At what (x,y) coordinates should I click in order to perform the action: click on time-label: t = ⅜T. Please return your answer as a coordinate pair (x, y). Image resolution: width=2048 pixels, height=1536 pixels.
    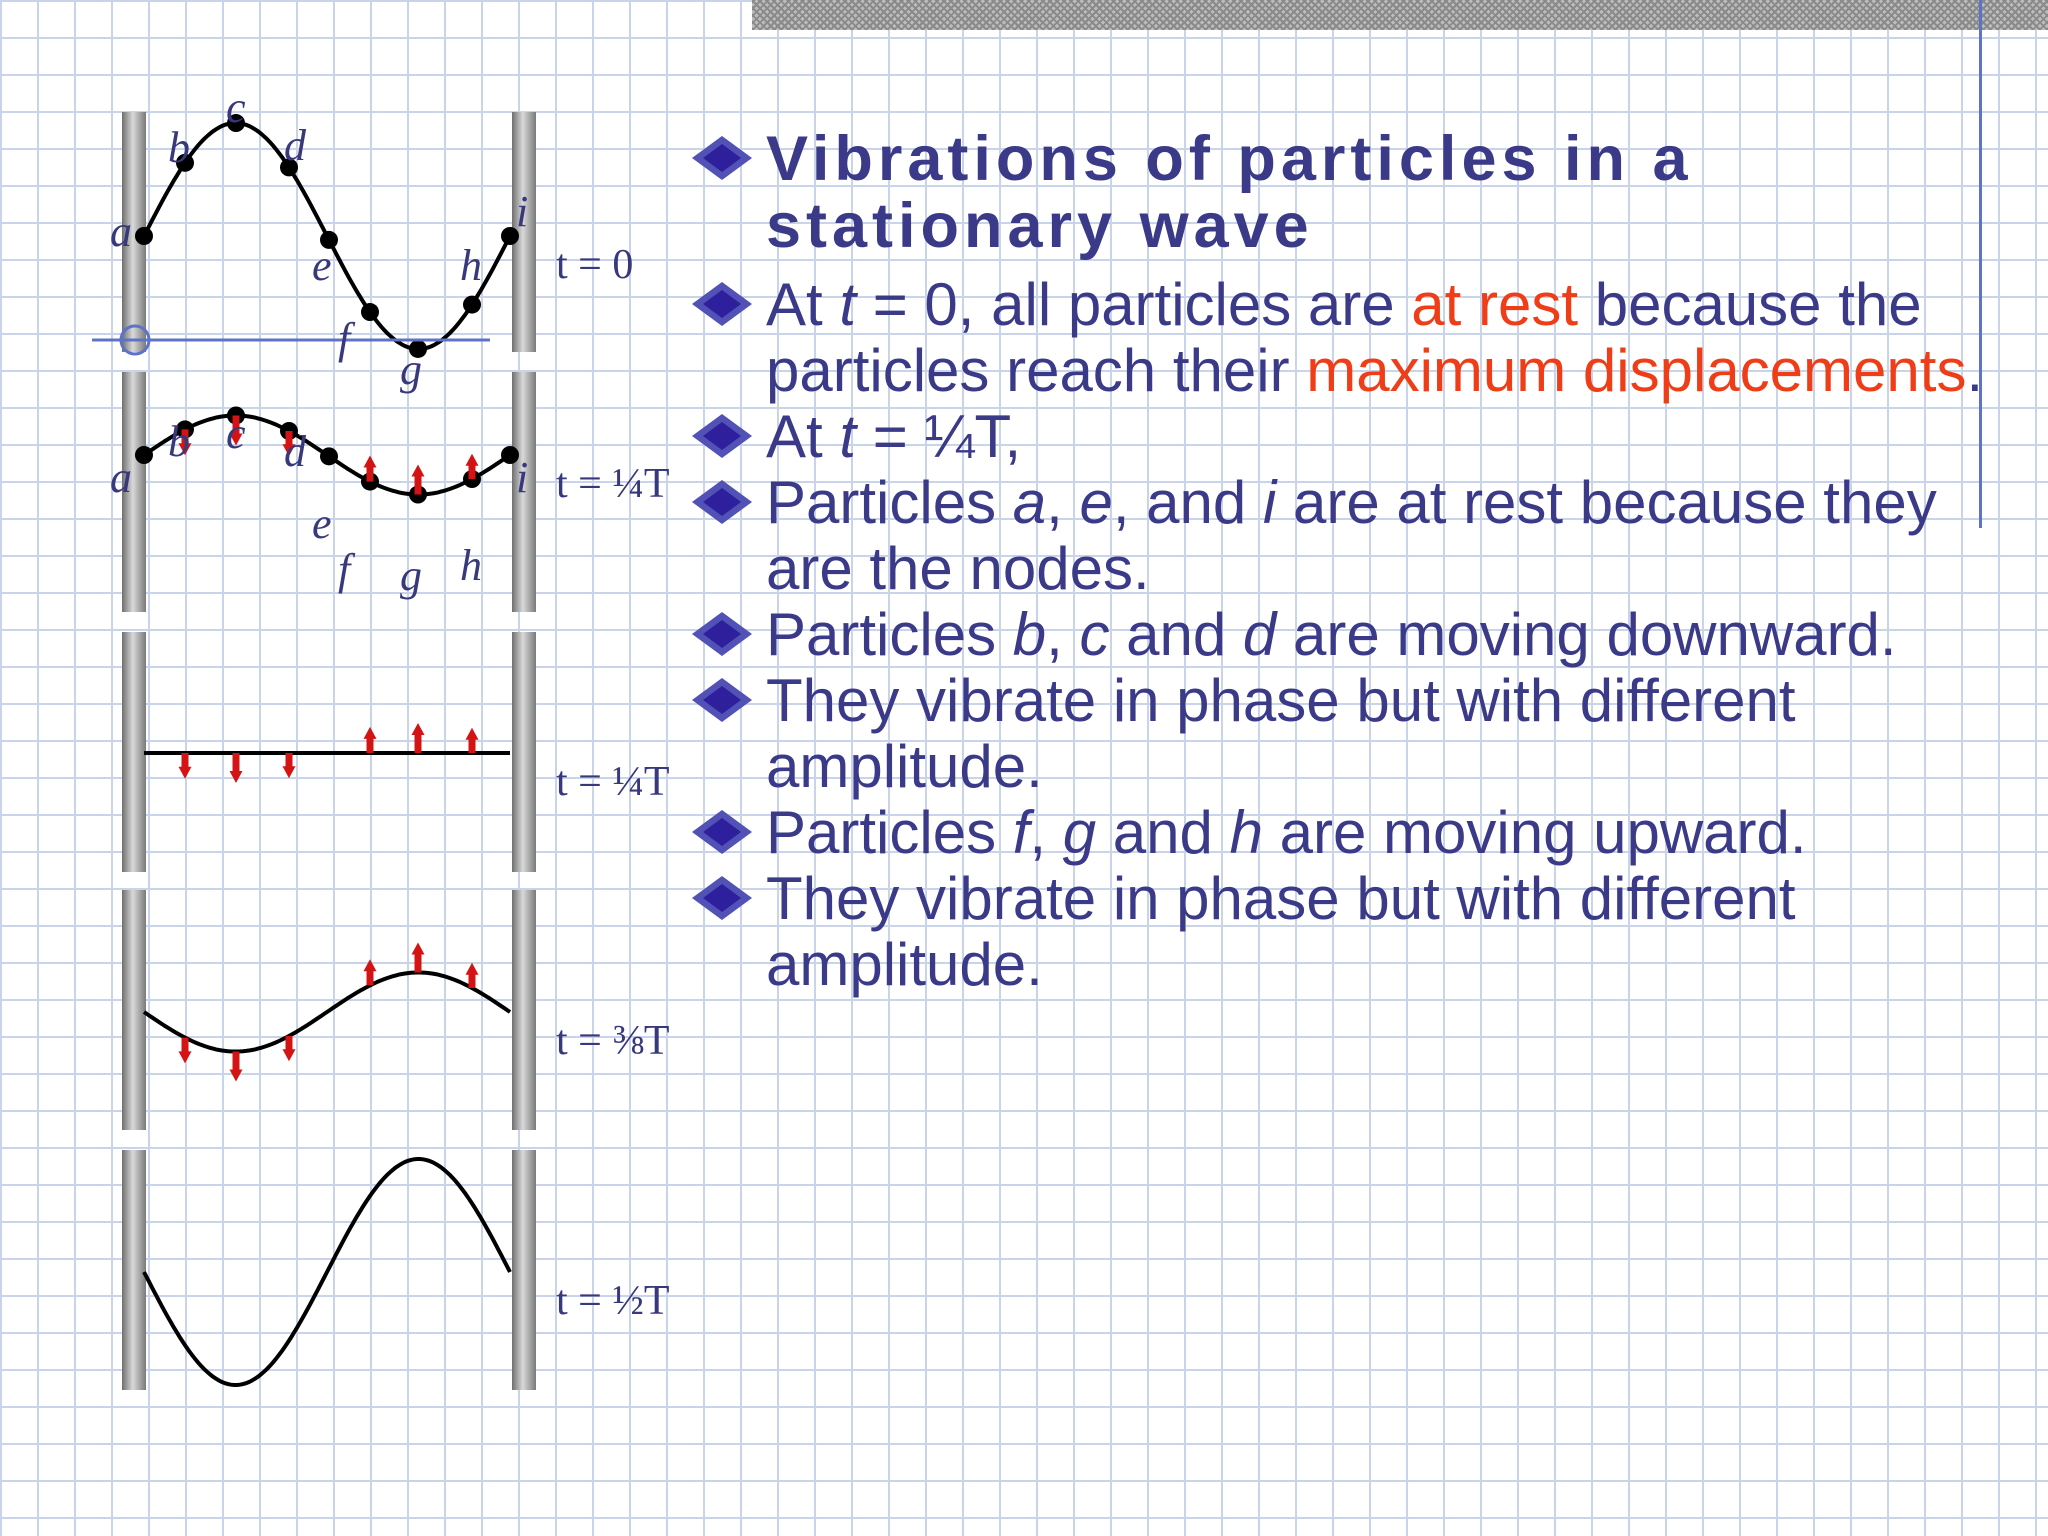
    Looking at the image, I should click on (613, 1041).